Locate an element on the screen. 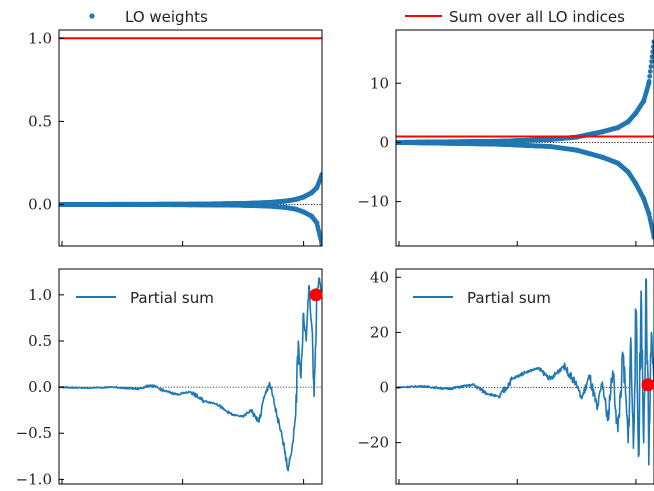 The width and height of the screenshot is (654, 491). y-tick-label: 20 is located at coordinates (379, 332).